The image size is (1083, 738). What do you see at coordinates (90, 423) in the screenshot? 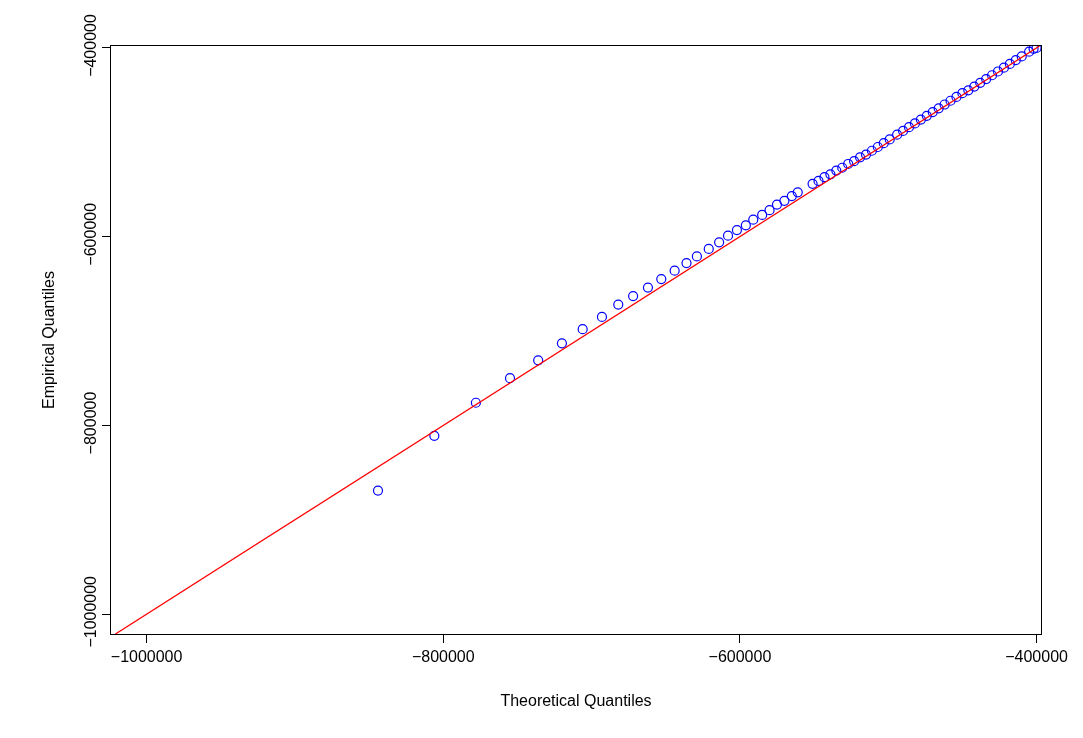
I see `y-tick-label: −800000` at bounding box center [90, 423].